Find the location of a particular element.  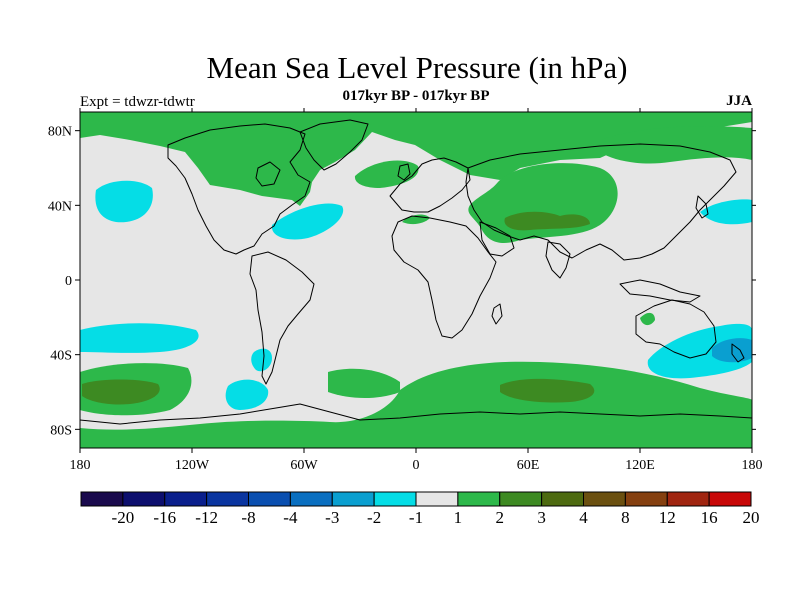

map-title: Mean Sea Level Pressure (in hPa) is located at coordinates (417, 67).